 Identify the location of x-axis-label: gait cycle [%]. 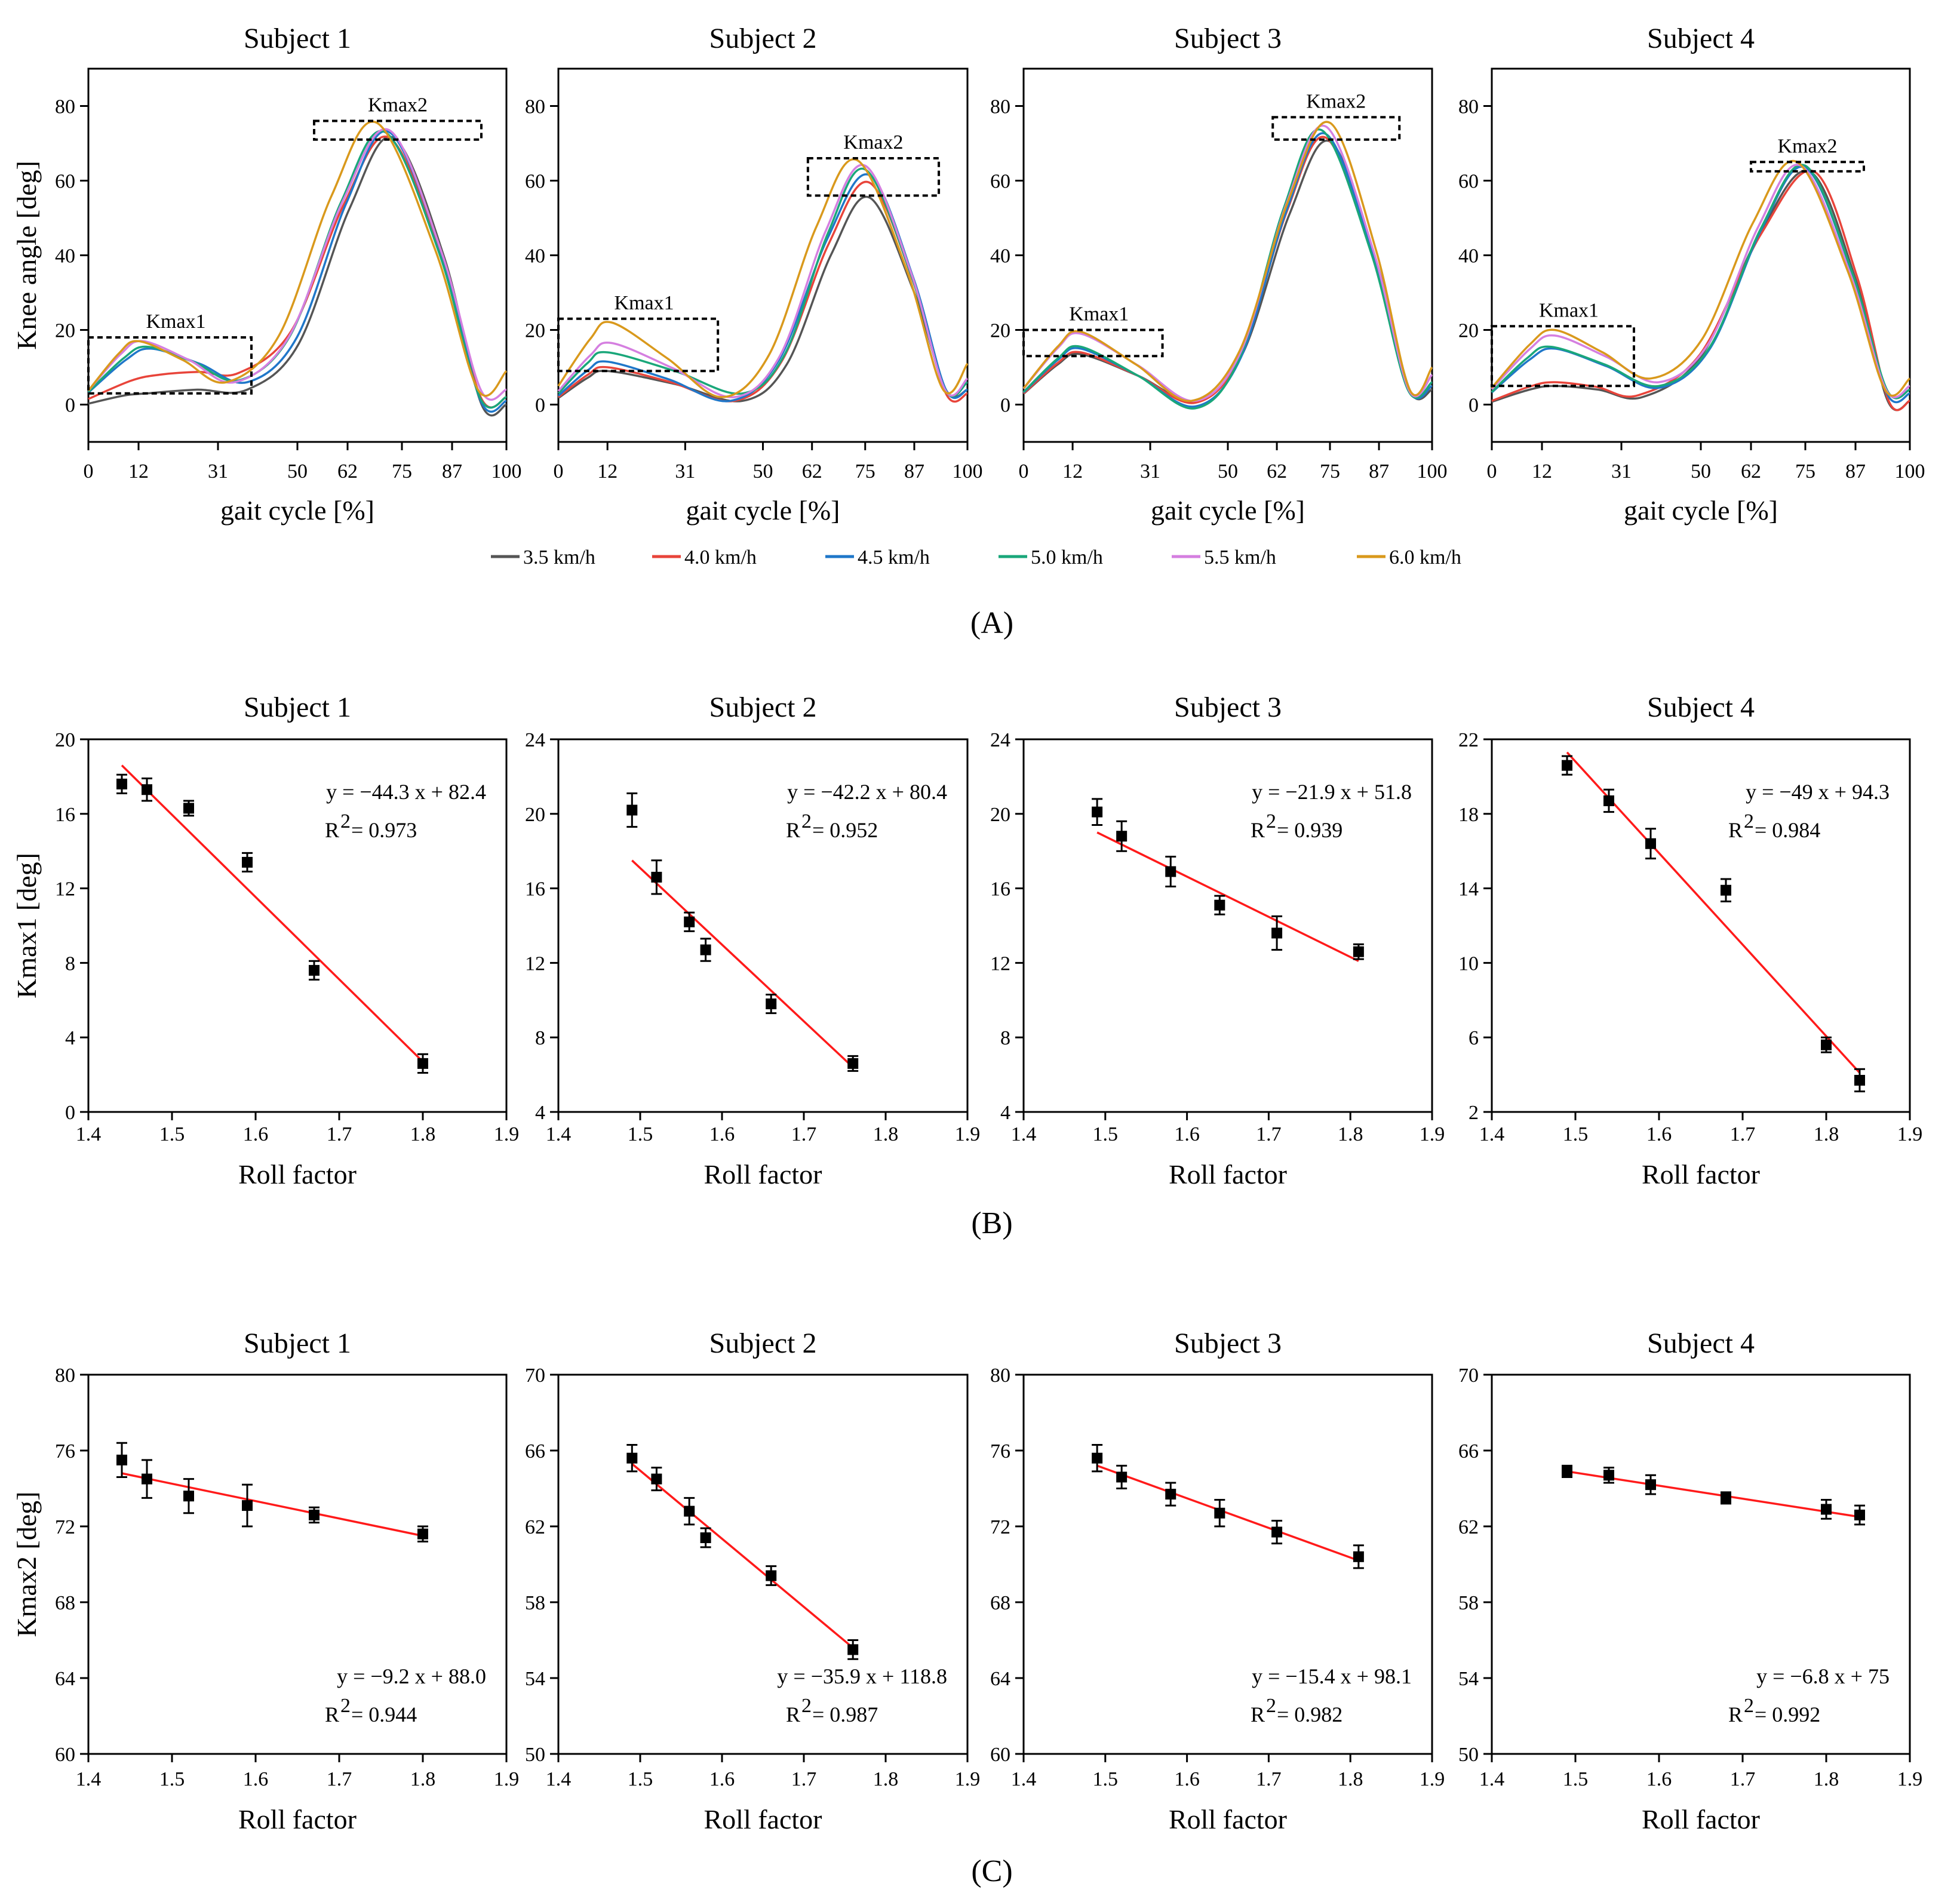
(1228, 510).